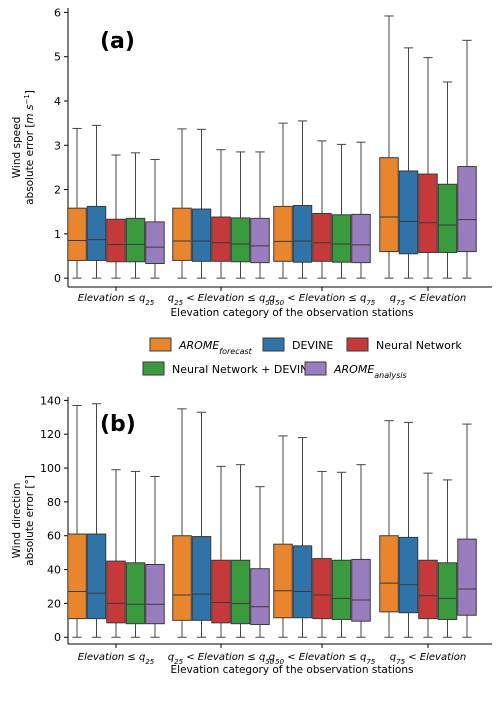 This screenshot has height=713, width=500. What do you see at coordinates (355, 370) in the screenshot?
I see `legend-item-5: AROMEanalysis` at bounding box center [355, 370].